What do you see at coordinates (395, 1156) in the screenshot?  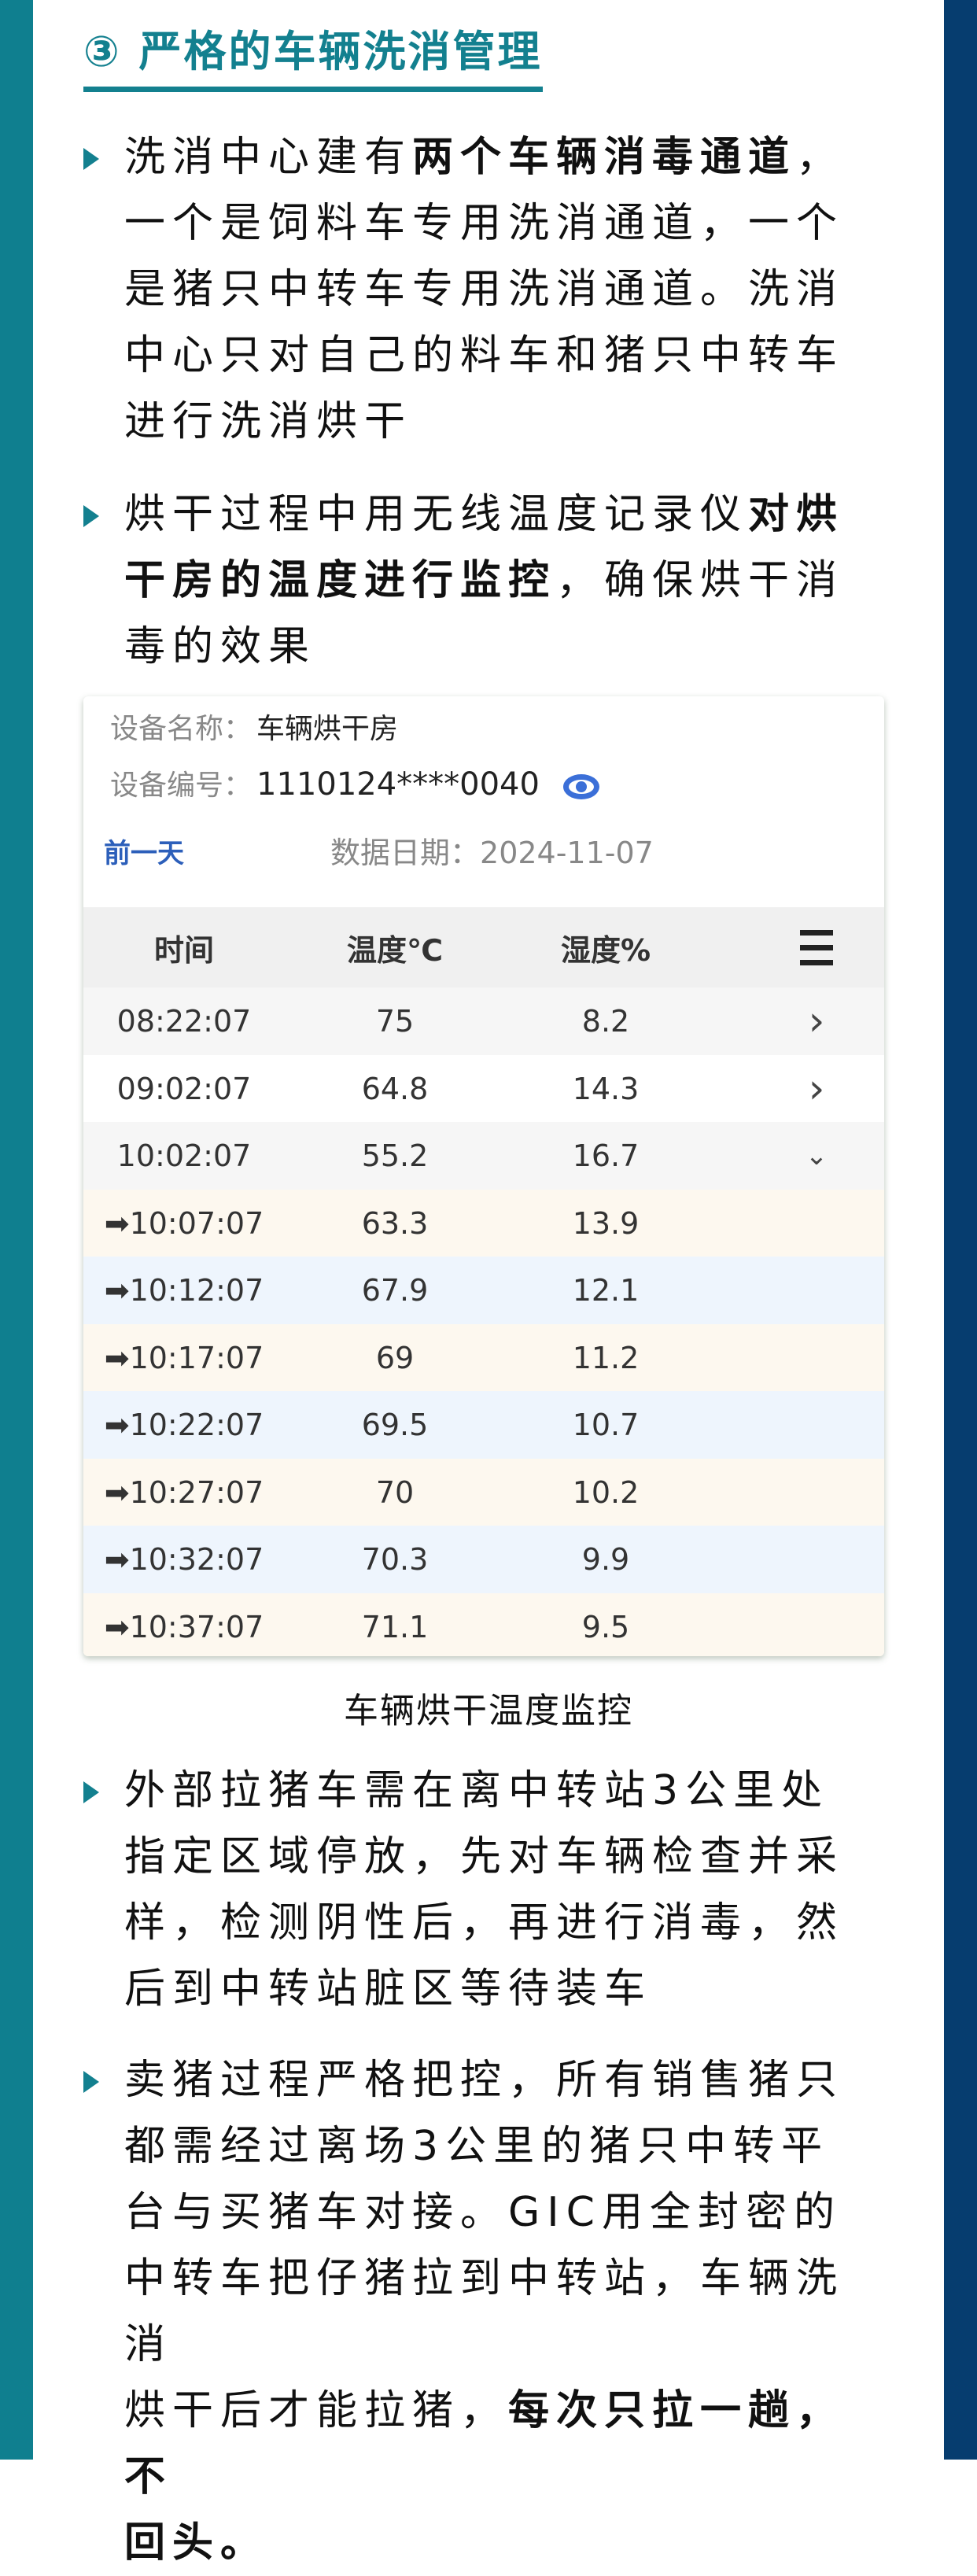 I see `cell-temperature: 55.2` at bounding box center [395, 1156].